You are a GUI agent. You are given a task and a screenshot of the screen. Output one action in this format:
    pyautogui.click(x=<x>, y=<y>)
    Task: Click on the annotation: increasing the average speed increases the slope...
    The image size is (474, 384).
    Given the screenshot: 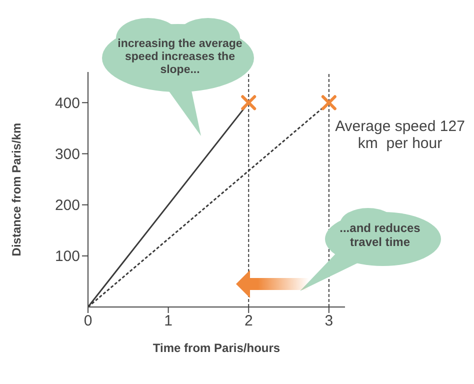 What is the action you would take?
    pyautogui.click(x=180, y=58)
    